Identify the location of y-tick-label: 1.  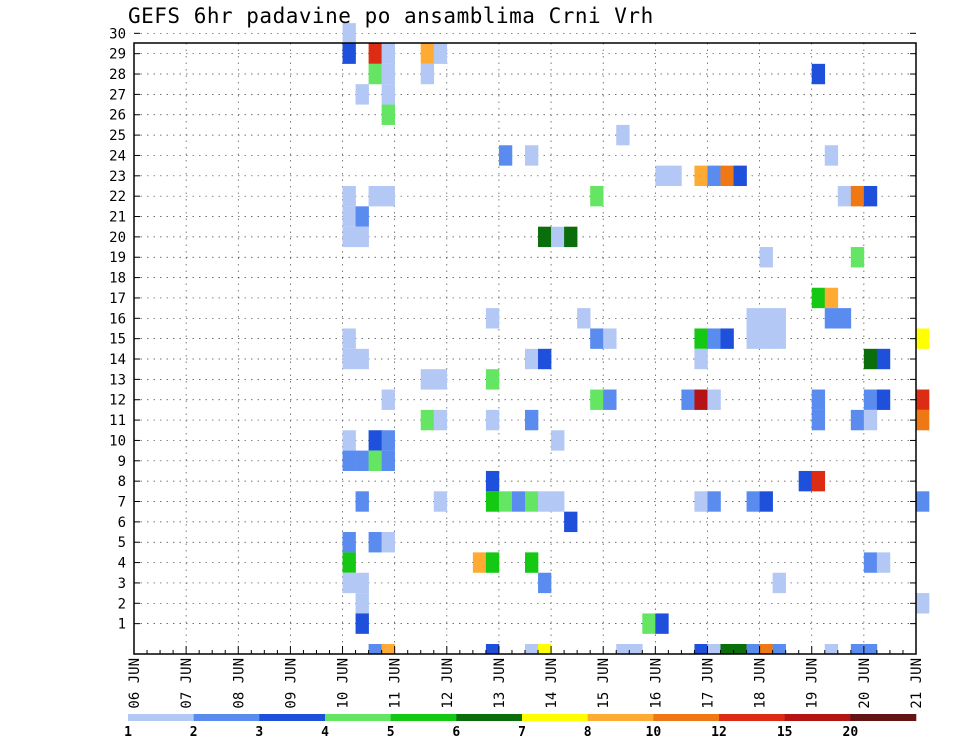
(122, 625).